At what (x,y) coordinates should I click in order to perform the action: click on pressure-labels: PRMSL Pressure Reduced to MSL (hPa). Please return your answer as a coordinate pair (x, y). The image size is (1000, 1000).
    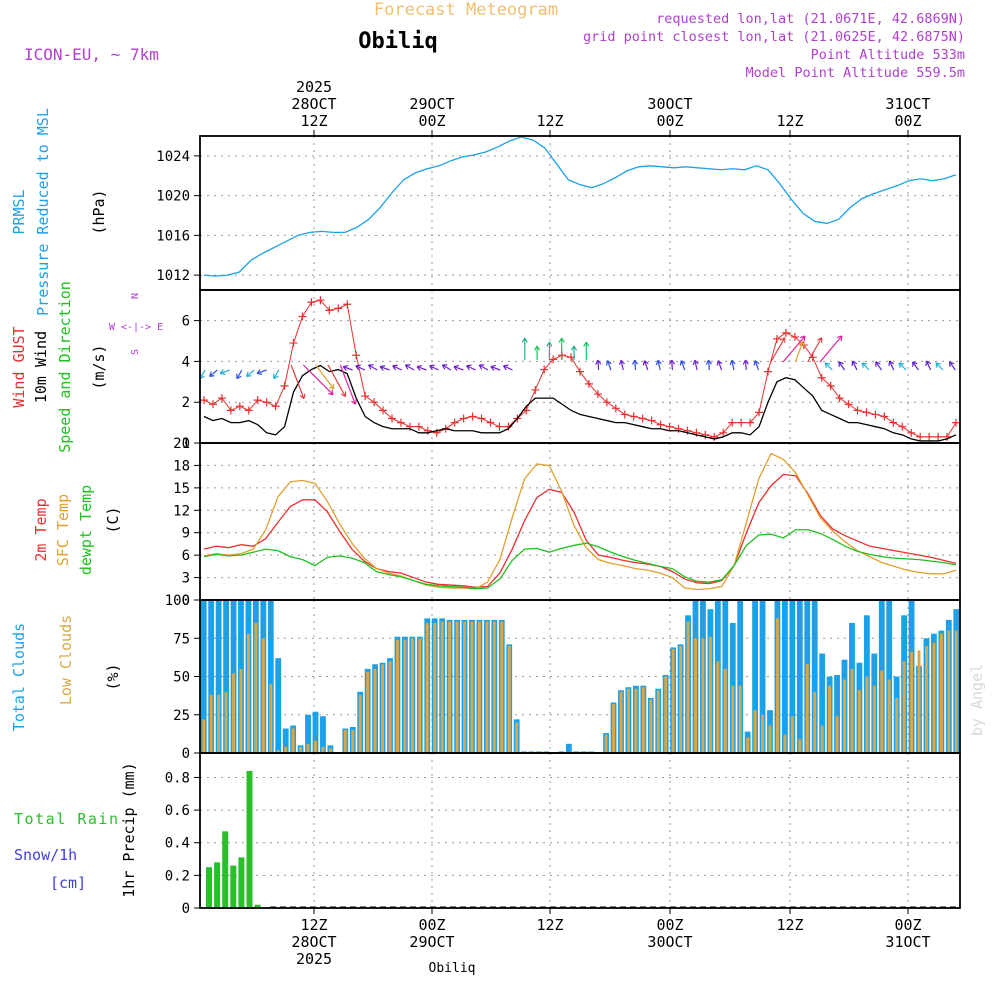
    Looking at the image, I should click on (59, 212).